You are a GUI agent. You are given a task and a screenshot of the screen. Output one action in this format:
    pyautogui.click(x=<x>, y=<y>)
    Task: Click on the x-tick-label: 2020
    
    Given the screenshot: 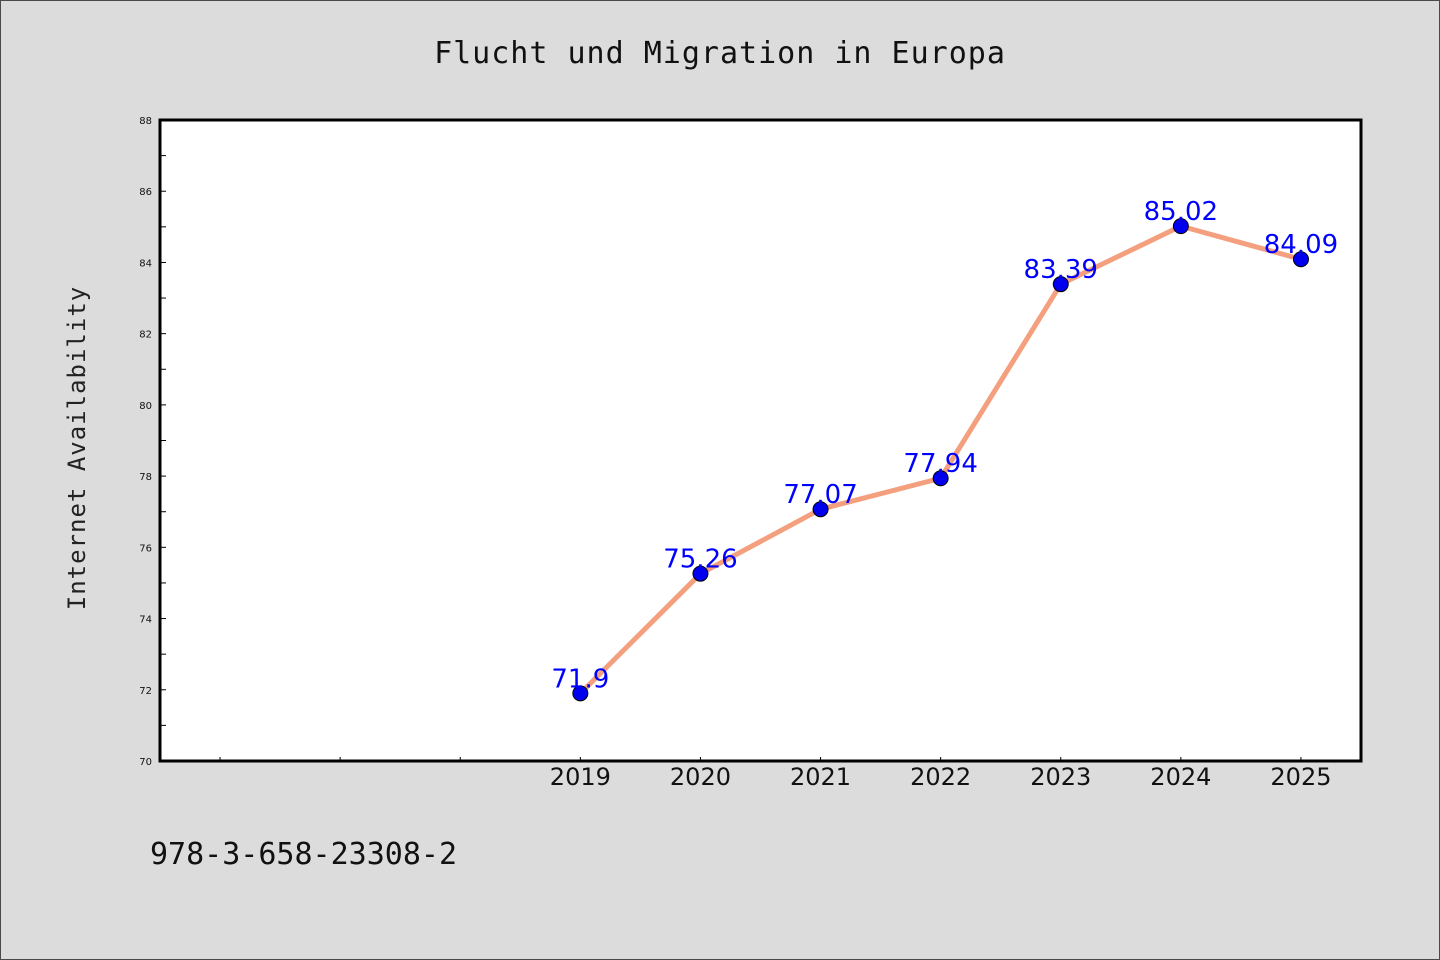 What is the action you would take?
    pyautogui.click(x=700, y=777)
    